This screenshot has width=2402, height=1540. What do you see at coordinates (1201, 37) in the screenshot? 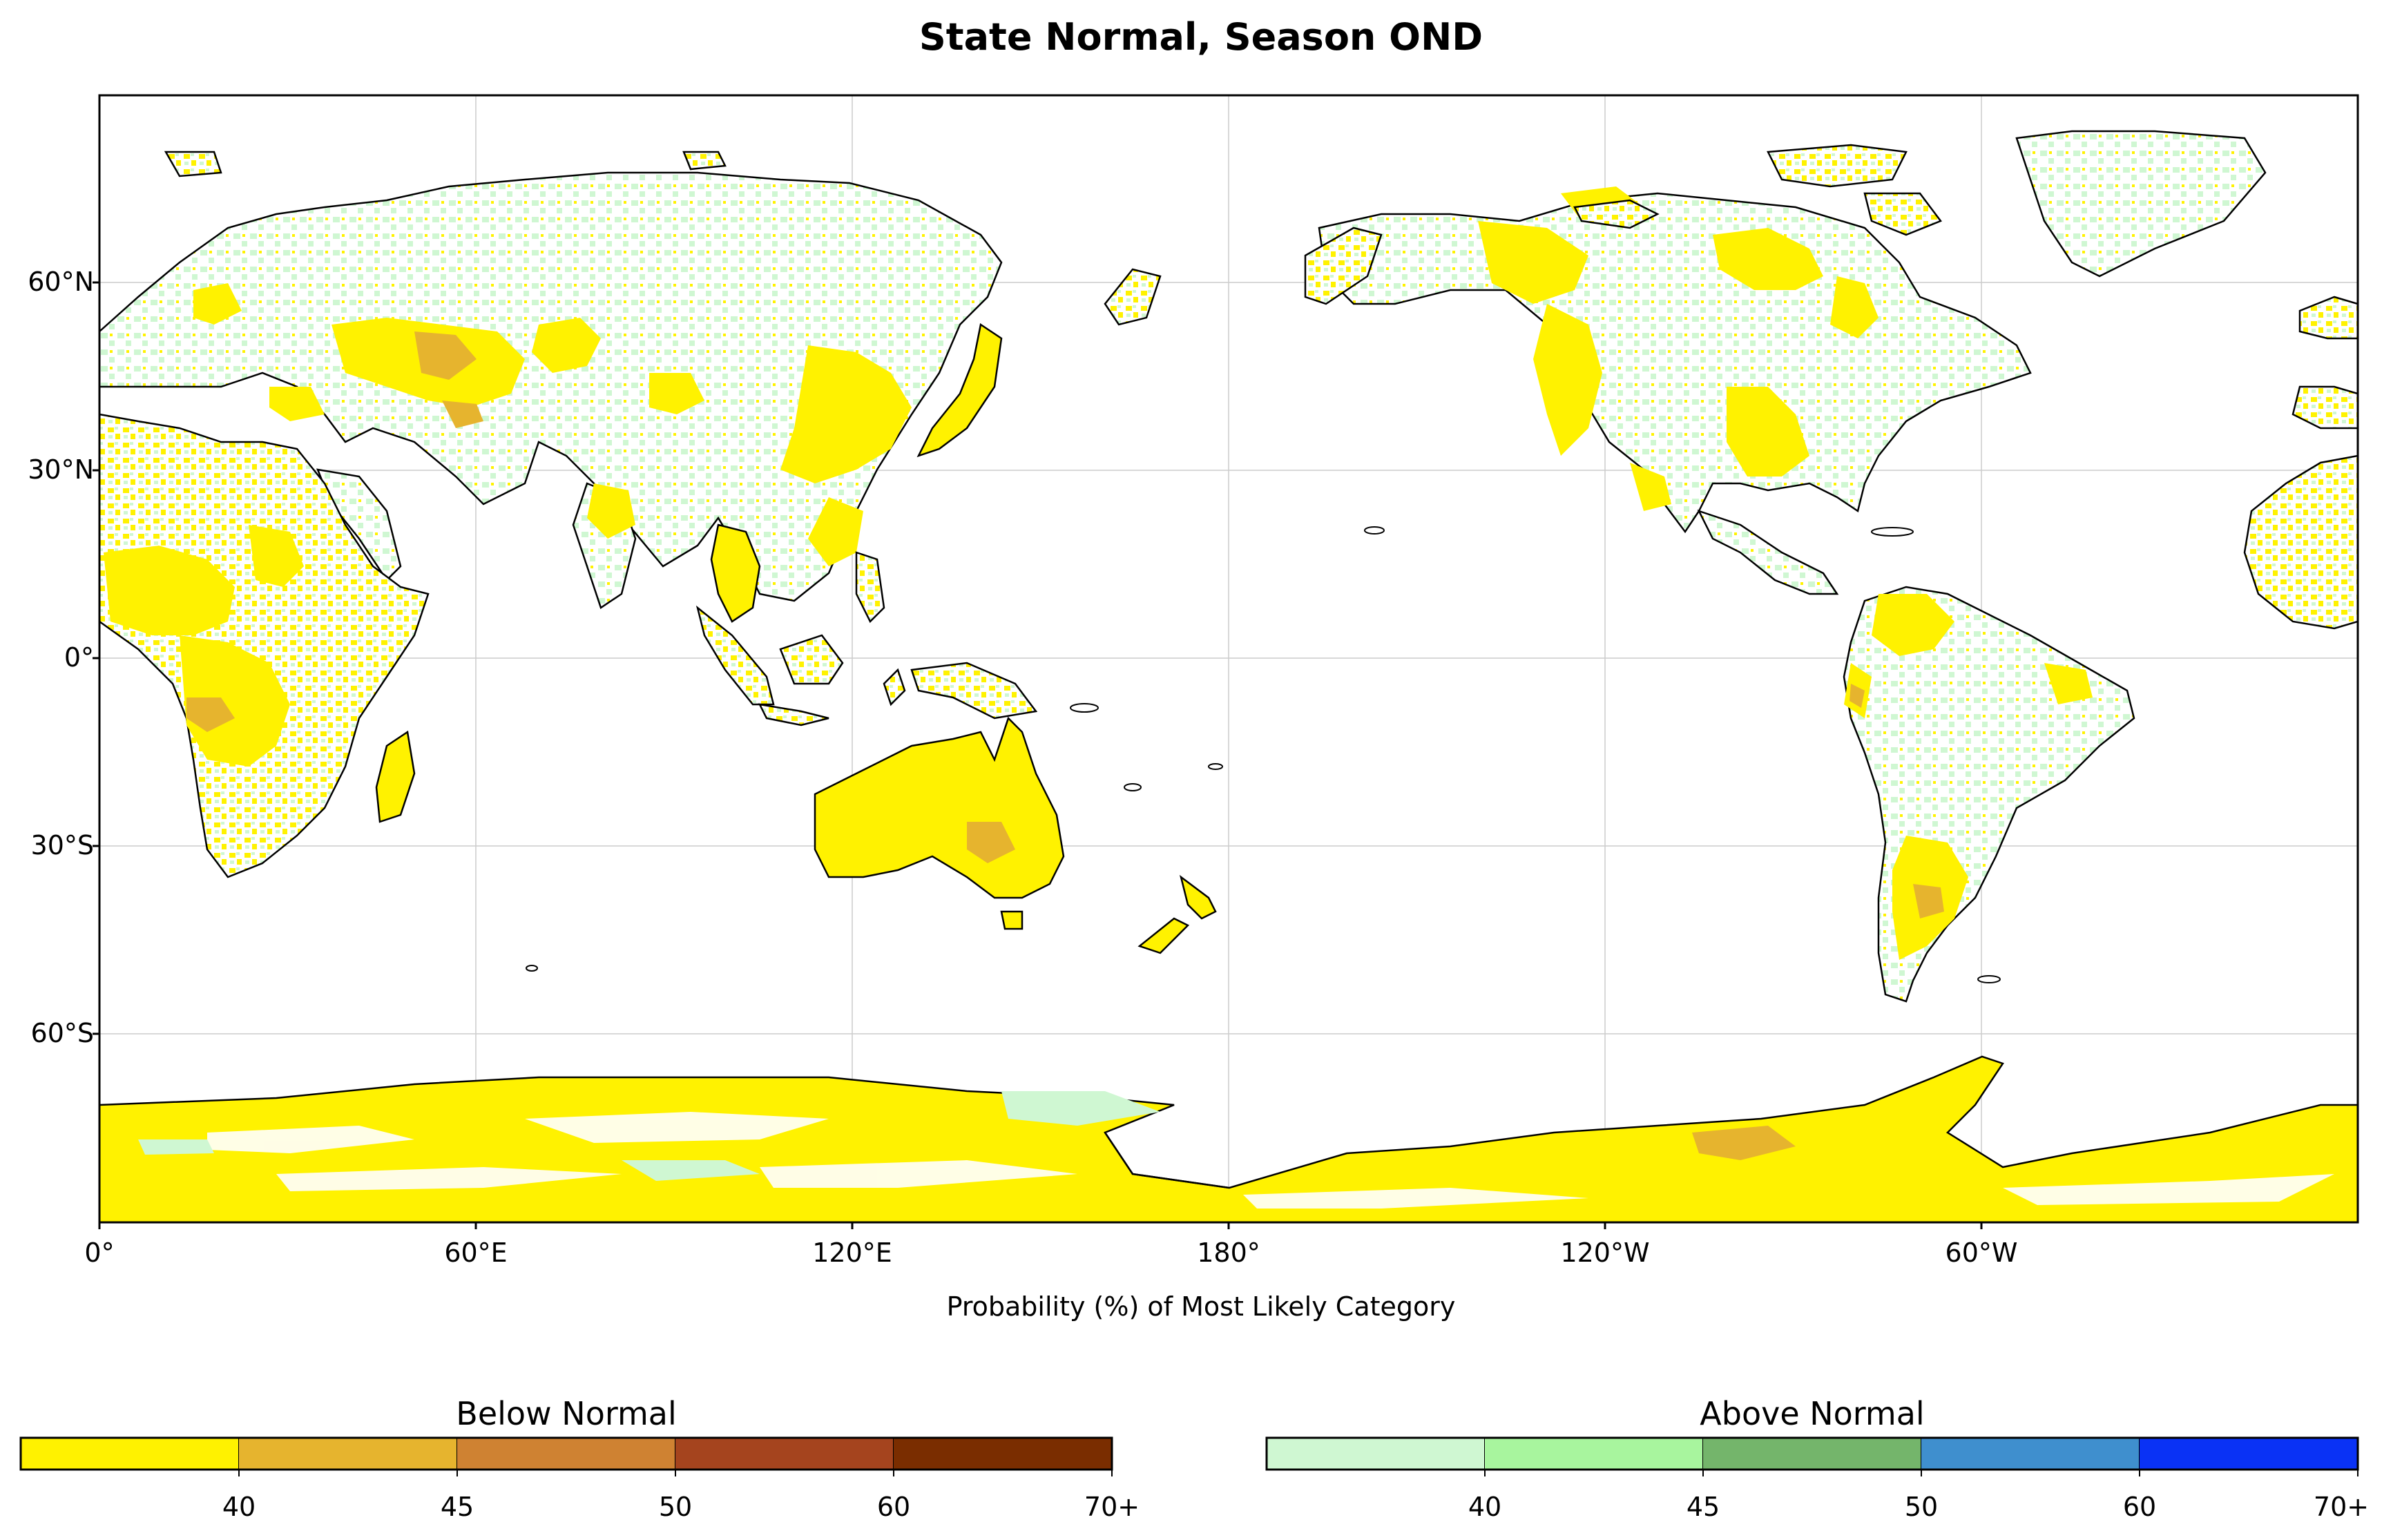
I see `map-title: State Normal, Season OND` at bounding box center [1201, 37].